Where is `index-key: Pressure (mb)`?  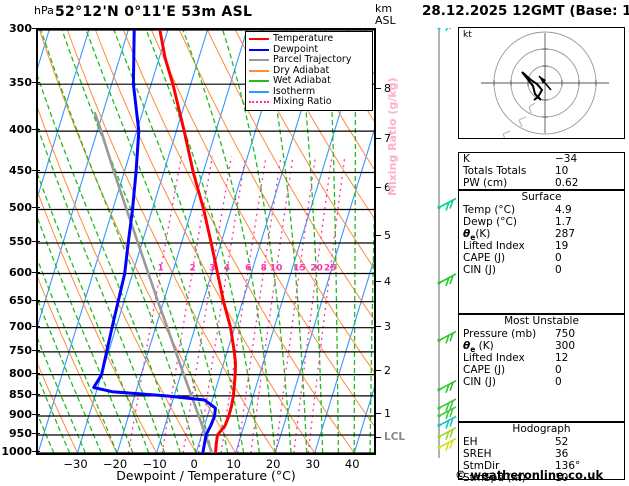 index-key: Pressure (mb) is located at coordinates (500, 334).